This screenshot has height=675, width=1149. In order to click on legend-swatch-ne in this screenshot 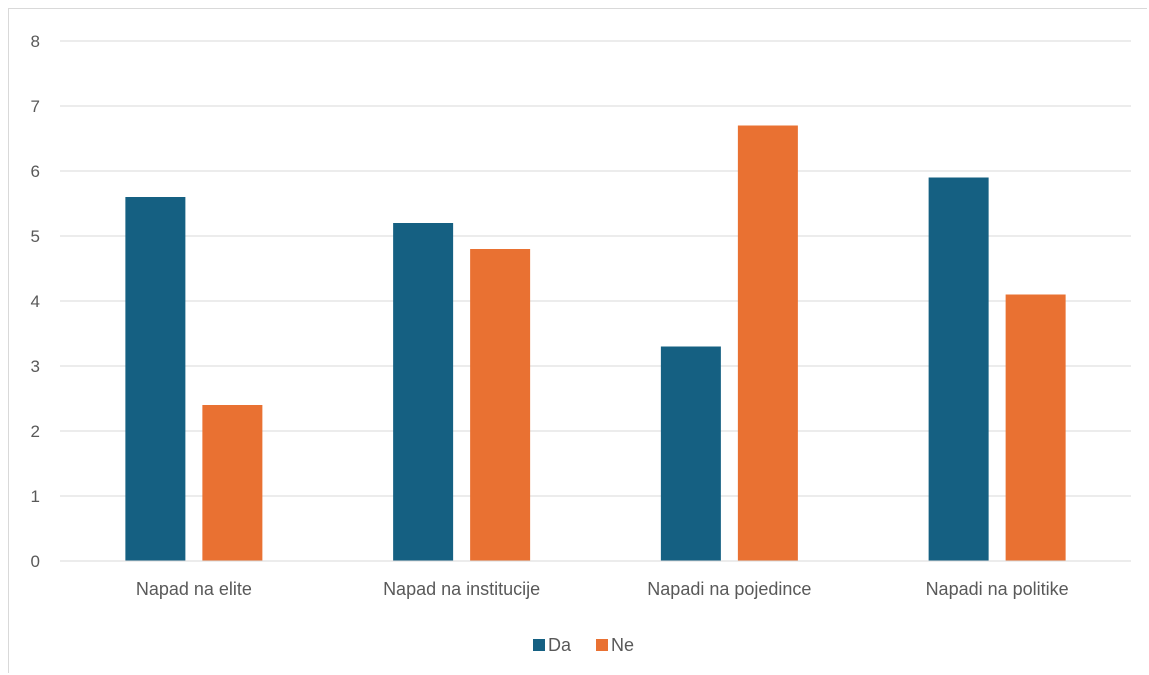, I will do `click(602, 645)`.